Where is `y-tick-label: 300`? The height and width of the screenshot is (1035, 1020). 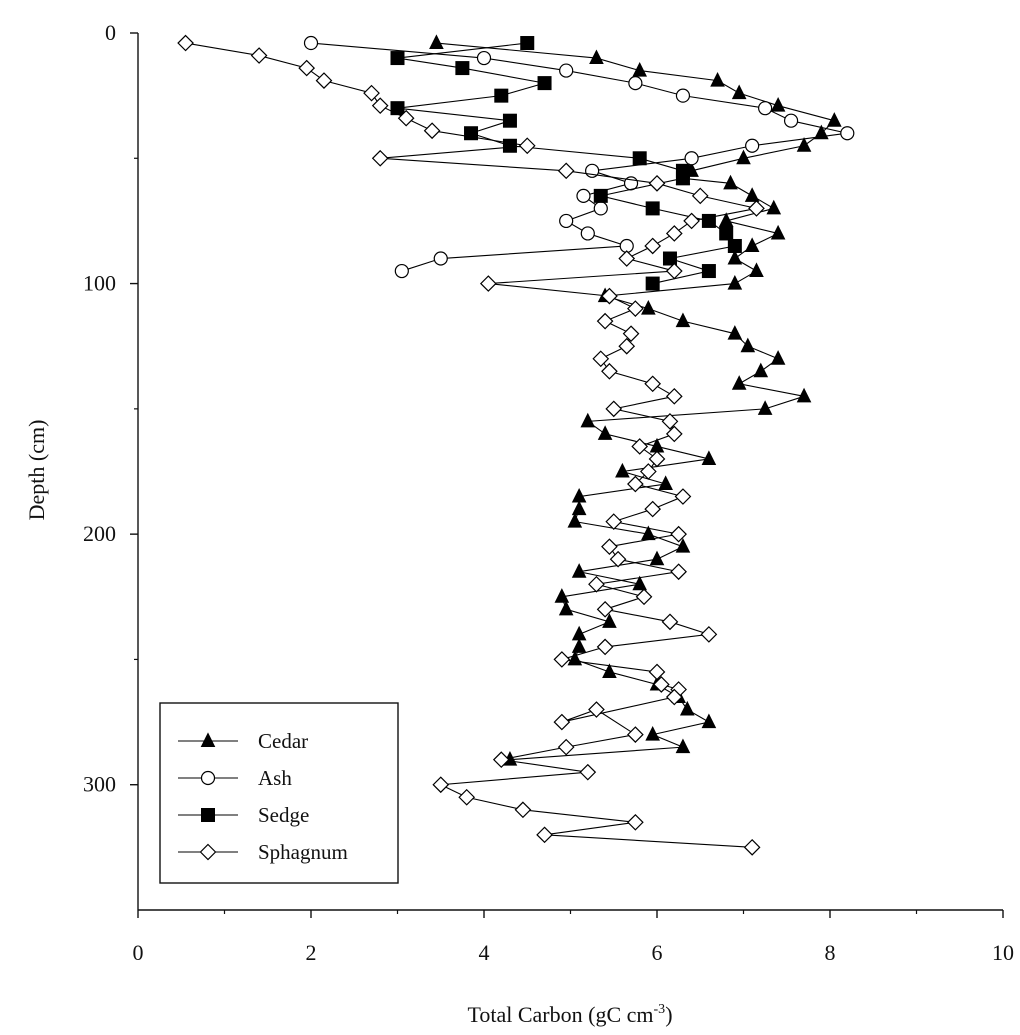
y-tick-label: 300 is located at coordinates (99, 784).